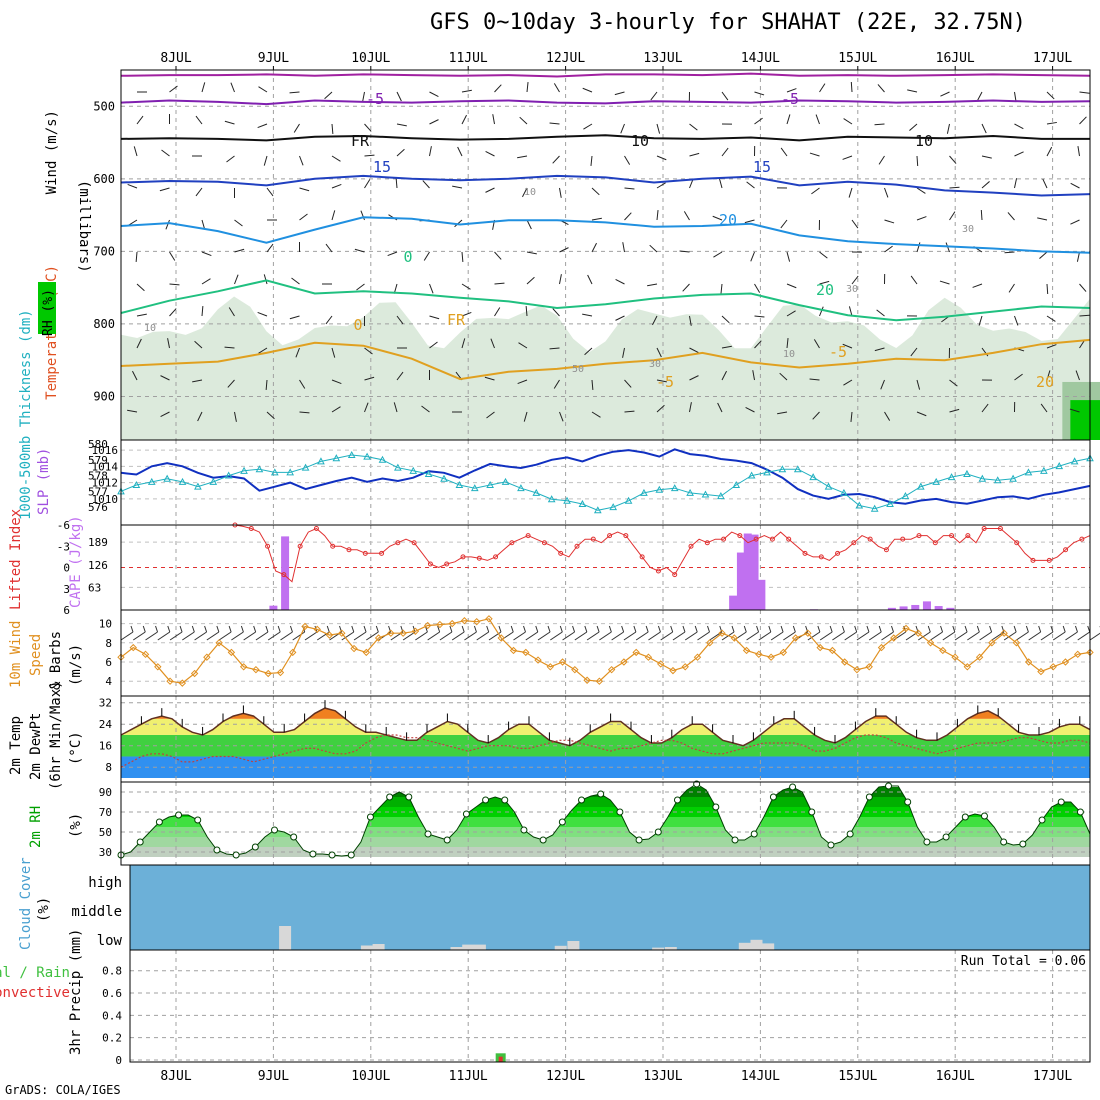  What do you see at coordinates (456, 320) in the screenshot?
I see `isotherm-label: FR` at bounding box center [456, 320].